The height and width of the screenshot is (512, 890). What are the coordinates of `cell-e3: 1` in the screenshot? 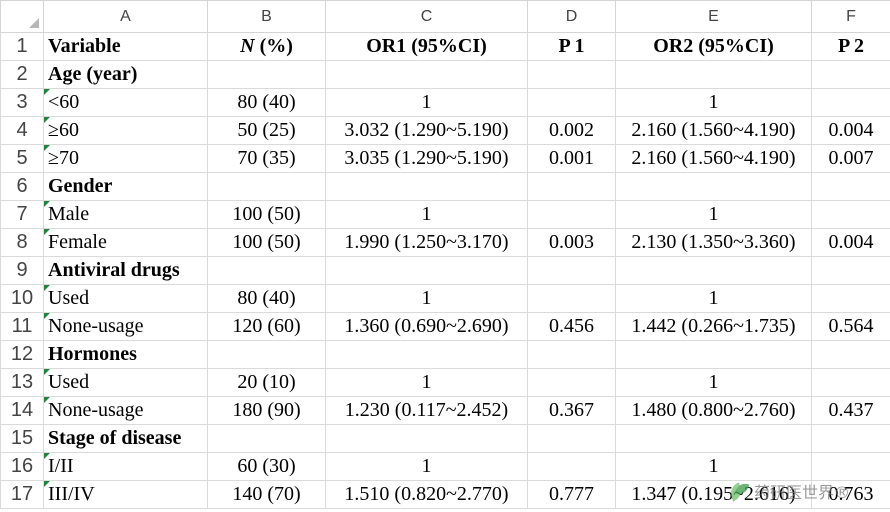 It's located at (713, 102).